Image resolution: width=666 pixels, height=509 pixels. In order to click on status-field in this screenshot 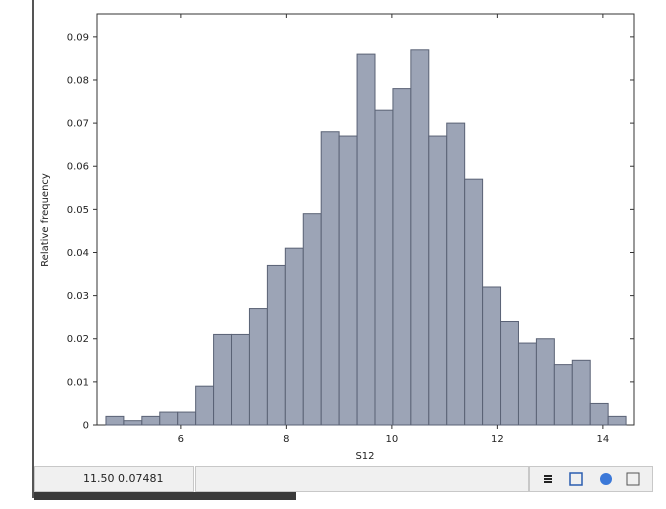, I will do `click(362, 479)`.